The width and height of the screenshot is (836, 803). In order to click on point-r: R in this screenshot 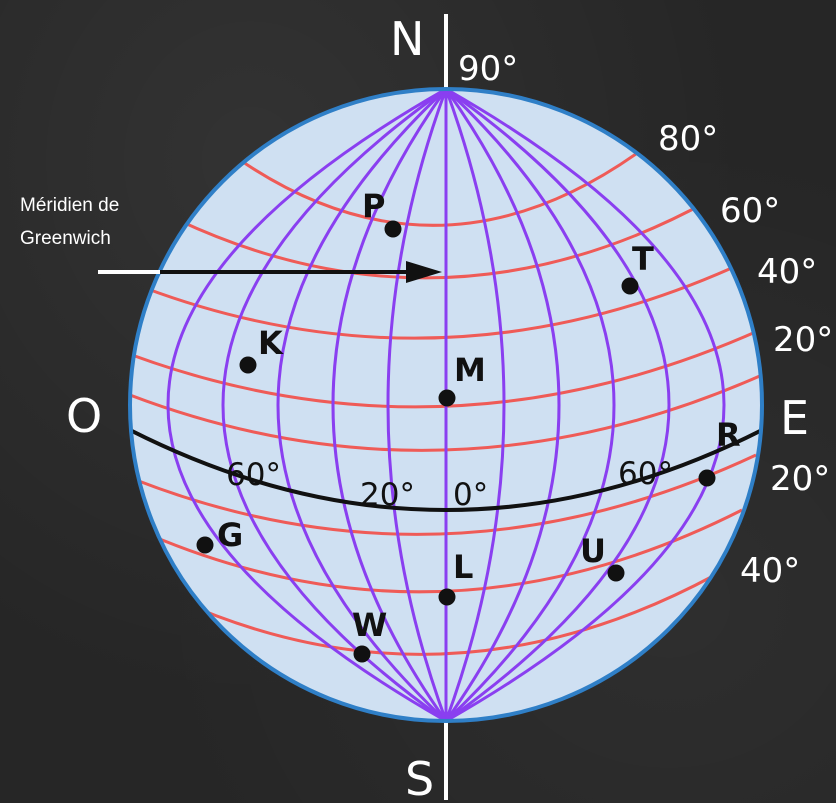, I will do `click(719, 451)`.